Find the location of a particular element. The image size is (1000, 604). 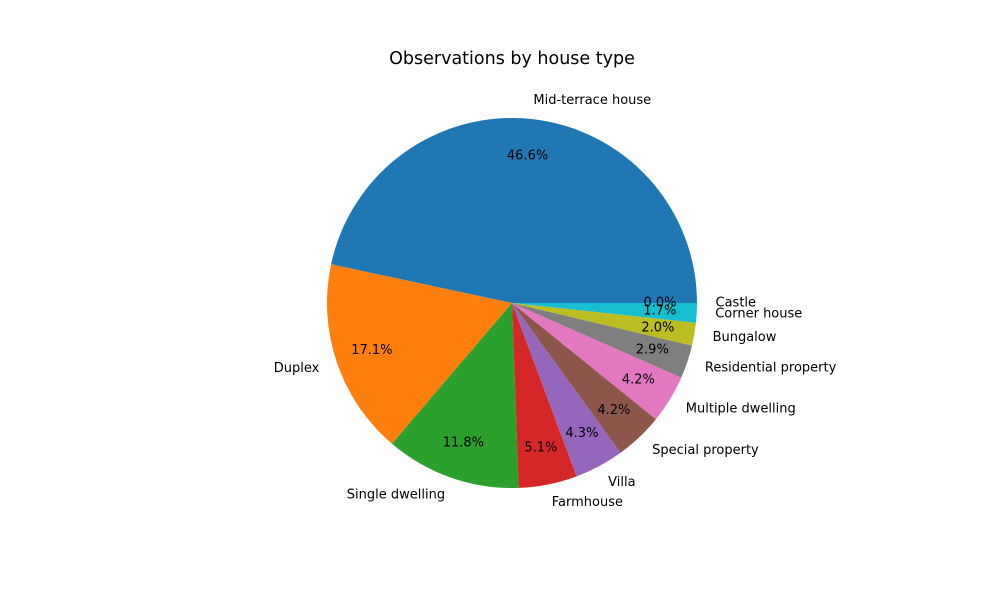

pie-slice-multiple-dwelling is located at coordinates (597, 361).